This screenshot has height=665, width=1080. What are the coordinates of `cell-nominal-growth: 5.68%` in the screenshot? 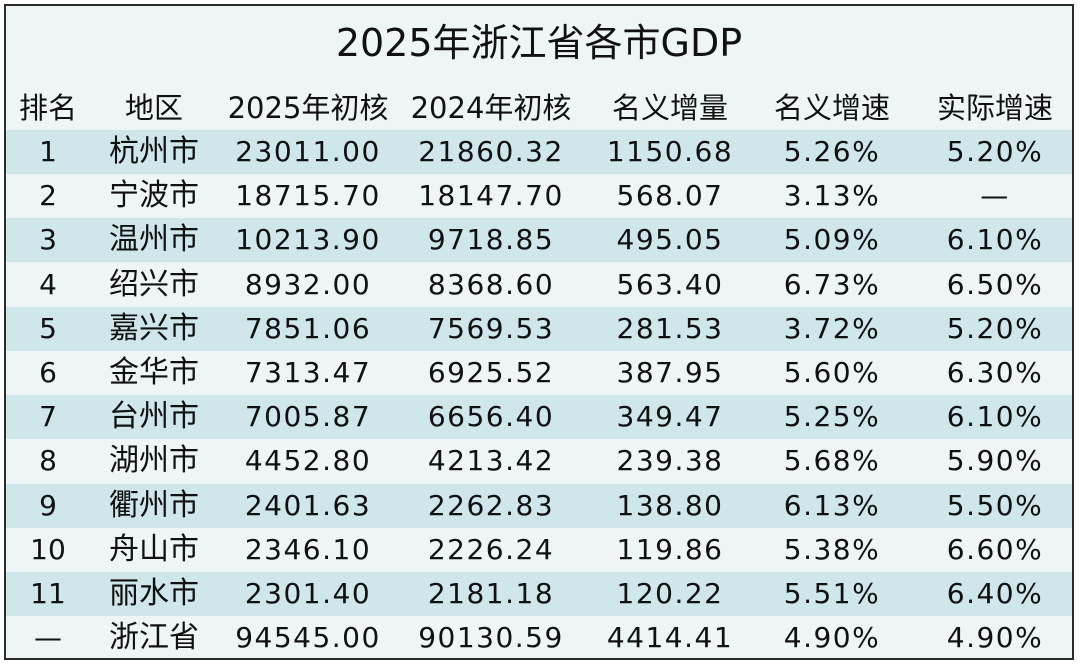 It's located at (832, 461).